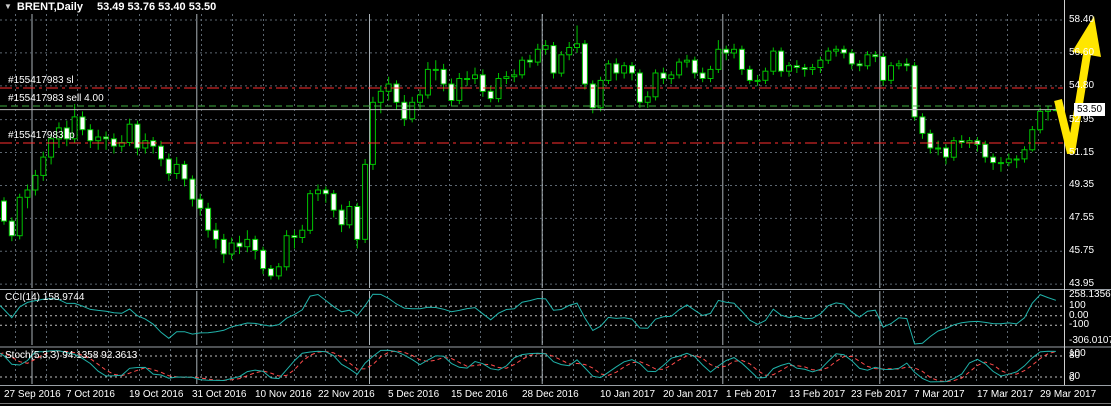  Describe the element at coordinates (283, 394) in the screenshot. I see `date-axis-label: 10 Nov 2016` at that location.